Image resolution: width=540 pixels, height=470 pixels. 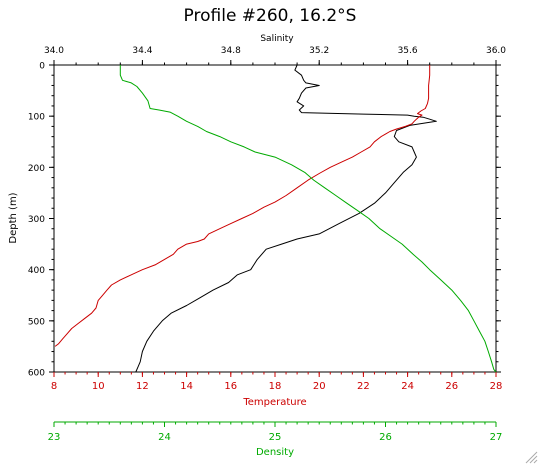 What do you see at coordinates (98, 386) in the screenshot?
I see `temperature-tick-label: 10` at bounding box center [98, 386].